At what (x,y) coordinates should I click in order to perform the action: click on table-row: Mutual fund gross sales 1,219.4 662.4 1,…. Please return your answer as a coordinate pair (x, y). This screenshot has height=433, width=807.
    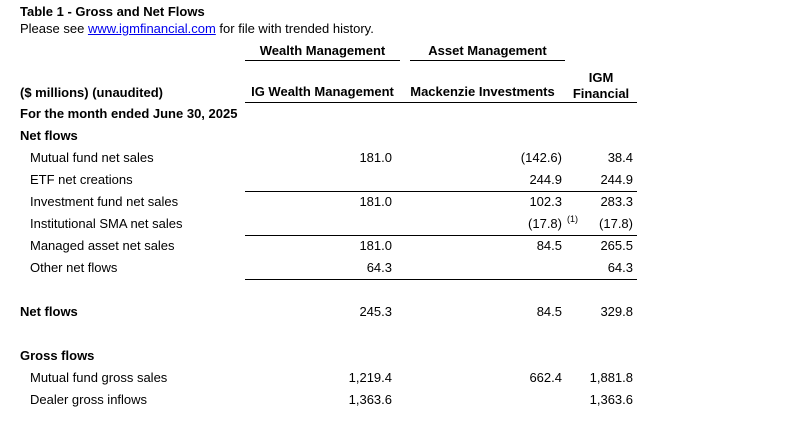
    Looking at the image, I should click on (328, 378).